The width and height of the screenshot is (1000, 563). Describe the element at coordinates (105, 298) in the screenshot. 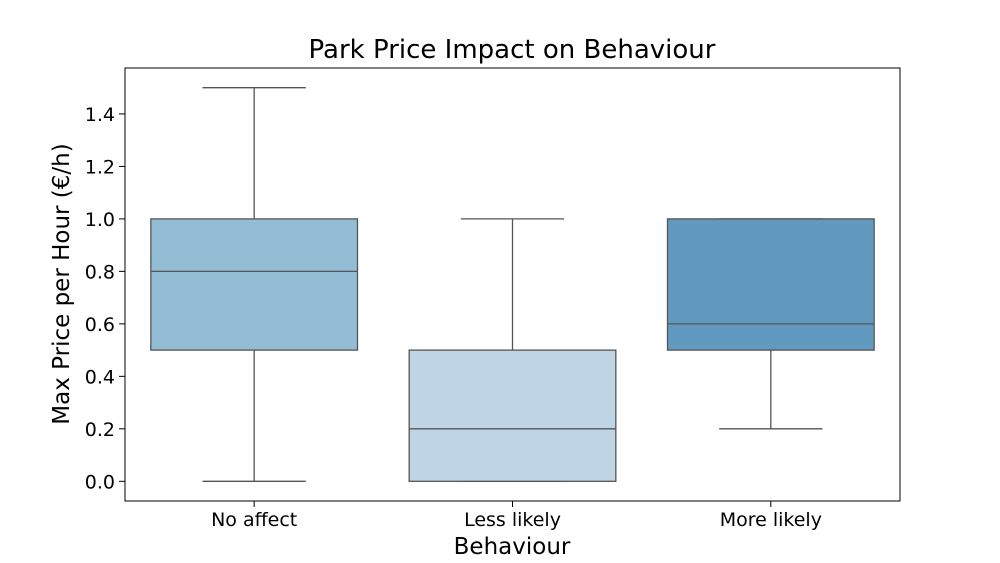

I see `y-axis-ticks: 0.0 0.2 0.4 0.6 0.8 1.0 1.2 1.4` at that location.